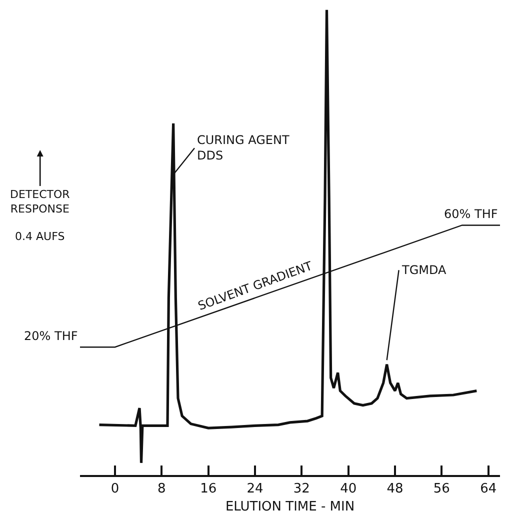 This screenshot has height=517, width=524. Describe the element at coordinates (115, 488) in the screenshot. I see `x-tick-label: 0` at that location.